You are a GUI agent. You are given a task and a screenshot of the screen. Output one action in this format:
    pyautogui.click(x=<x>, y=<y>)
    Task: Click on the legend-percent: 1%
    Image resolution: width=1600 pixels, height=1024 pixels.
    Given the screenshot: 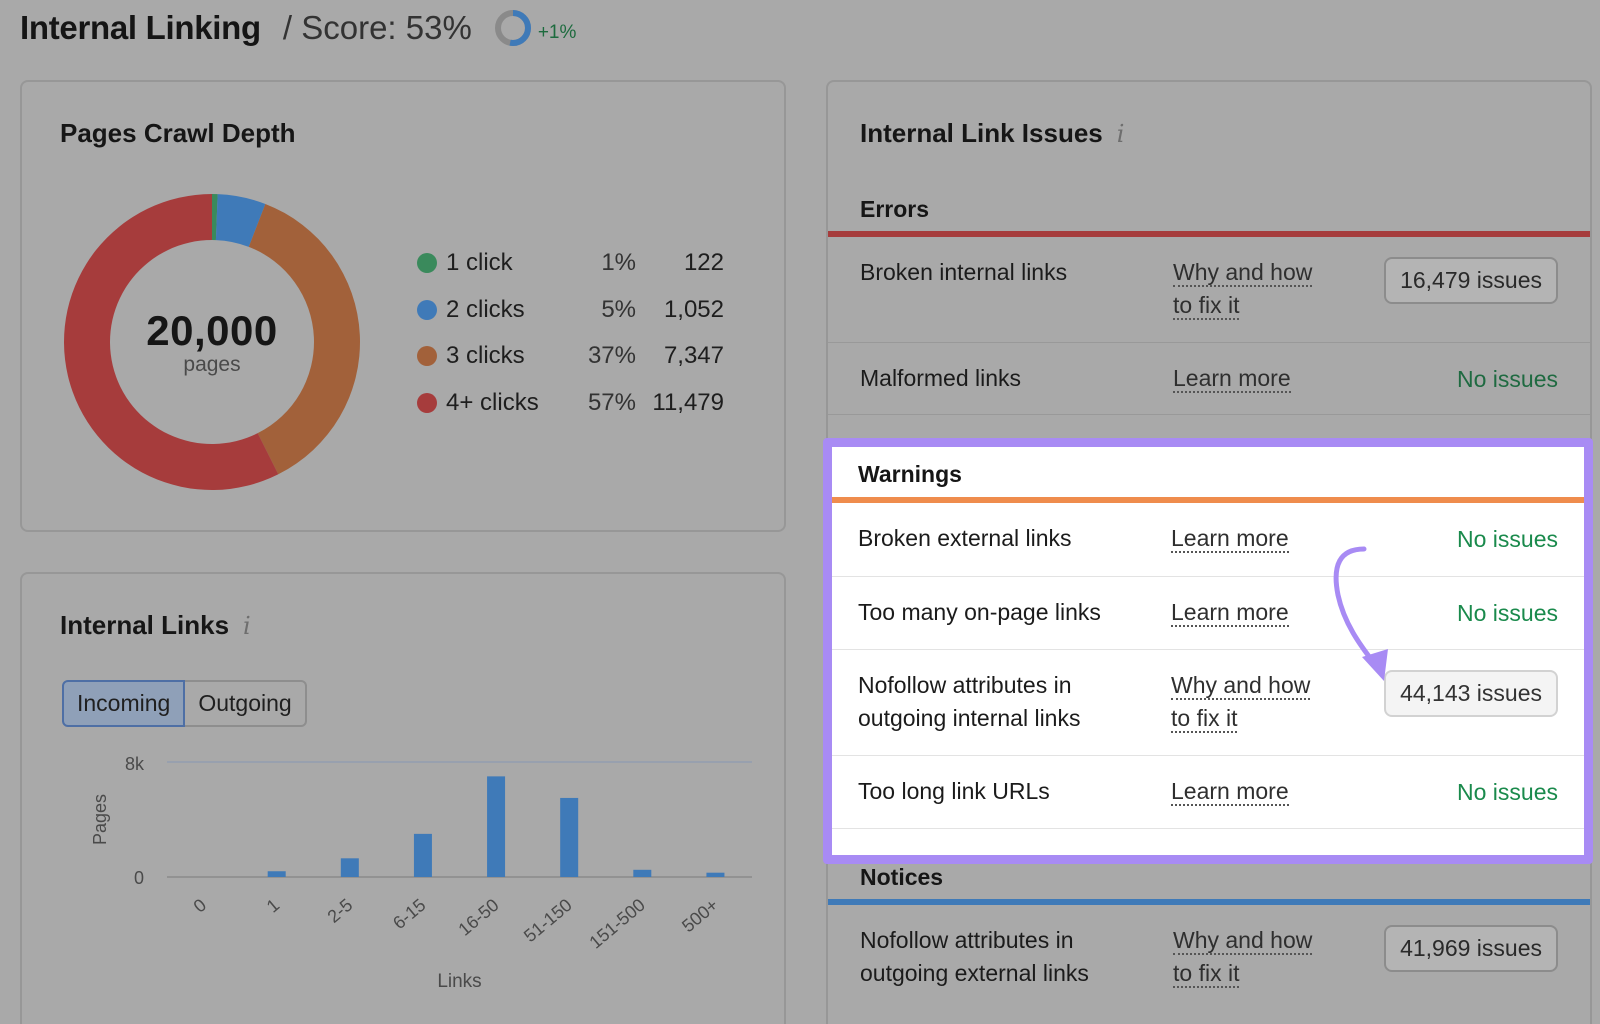 What is the action you would take?
    pyautogui.click(x=618, y=263)
    